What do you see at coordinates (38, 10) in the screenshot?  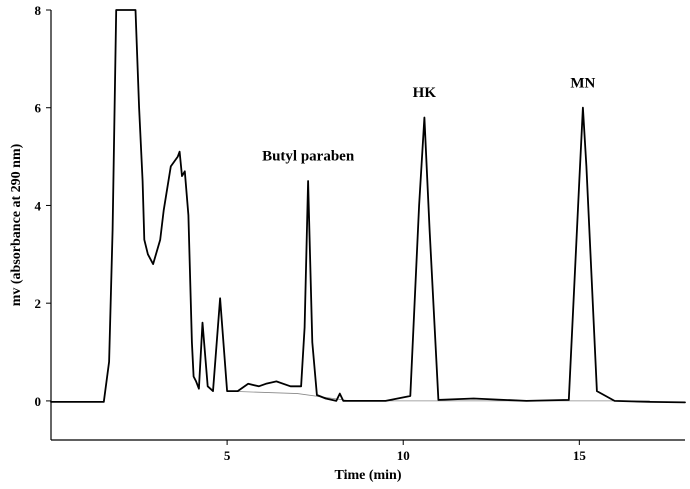 I see `y-tick-label: 8` at bounding box center [38, 10].